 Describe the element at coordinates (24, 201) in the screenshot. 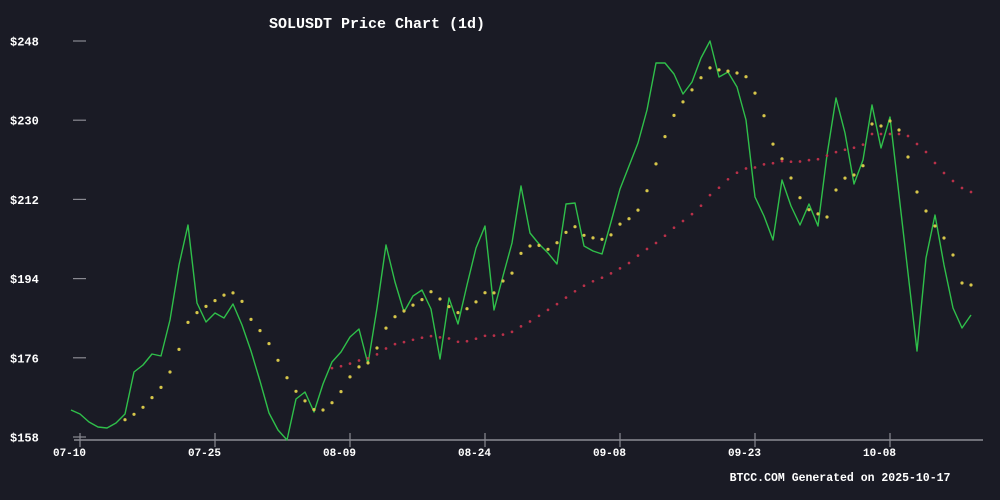

I see `svg-text: $212` at that location.